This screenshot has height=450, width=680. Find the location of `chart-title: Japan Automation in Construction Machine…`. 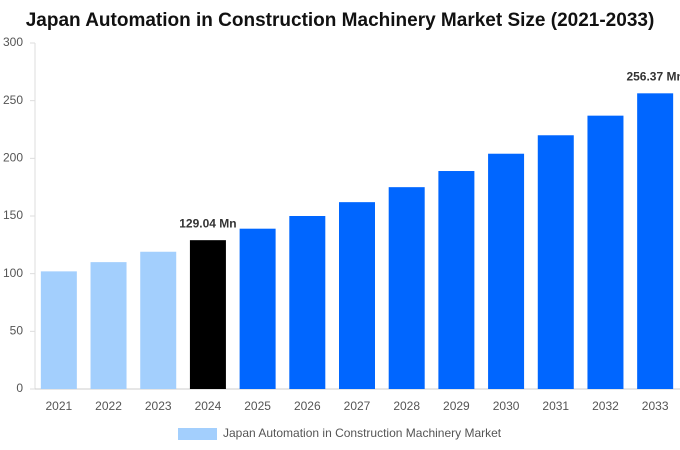

chart-title: Japan Automation in Construction Machine… is located at coordinates (340, 20).